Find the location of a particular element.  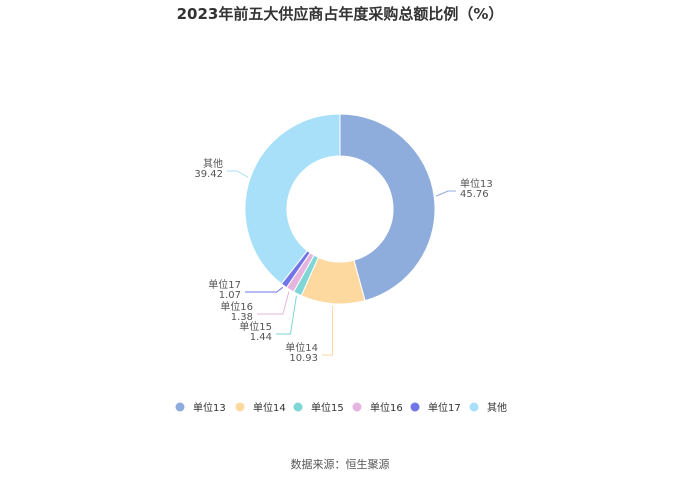

legend-item-单位17: 单位17 is located at coordinates (435, 407).